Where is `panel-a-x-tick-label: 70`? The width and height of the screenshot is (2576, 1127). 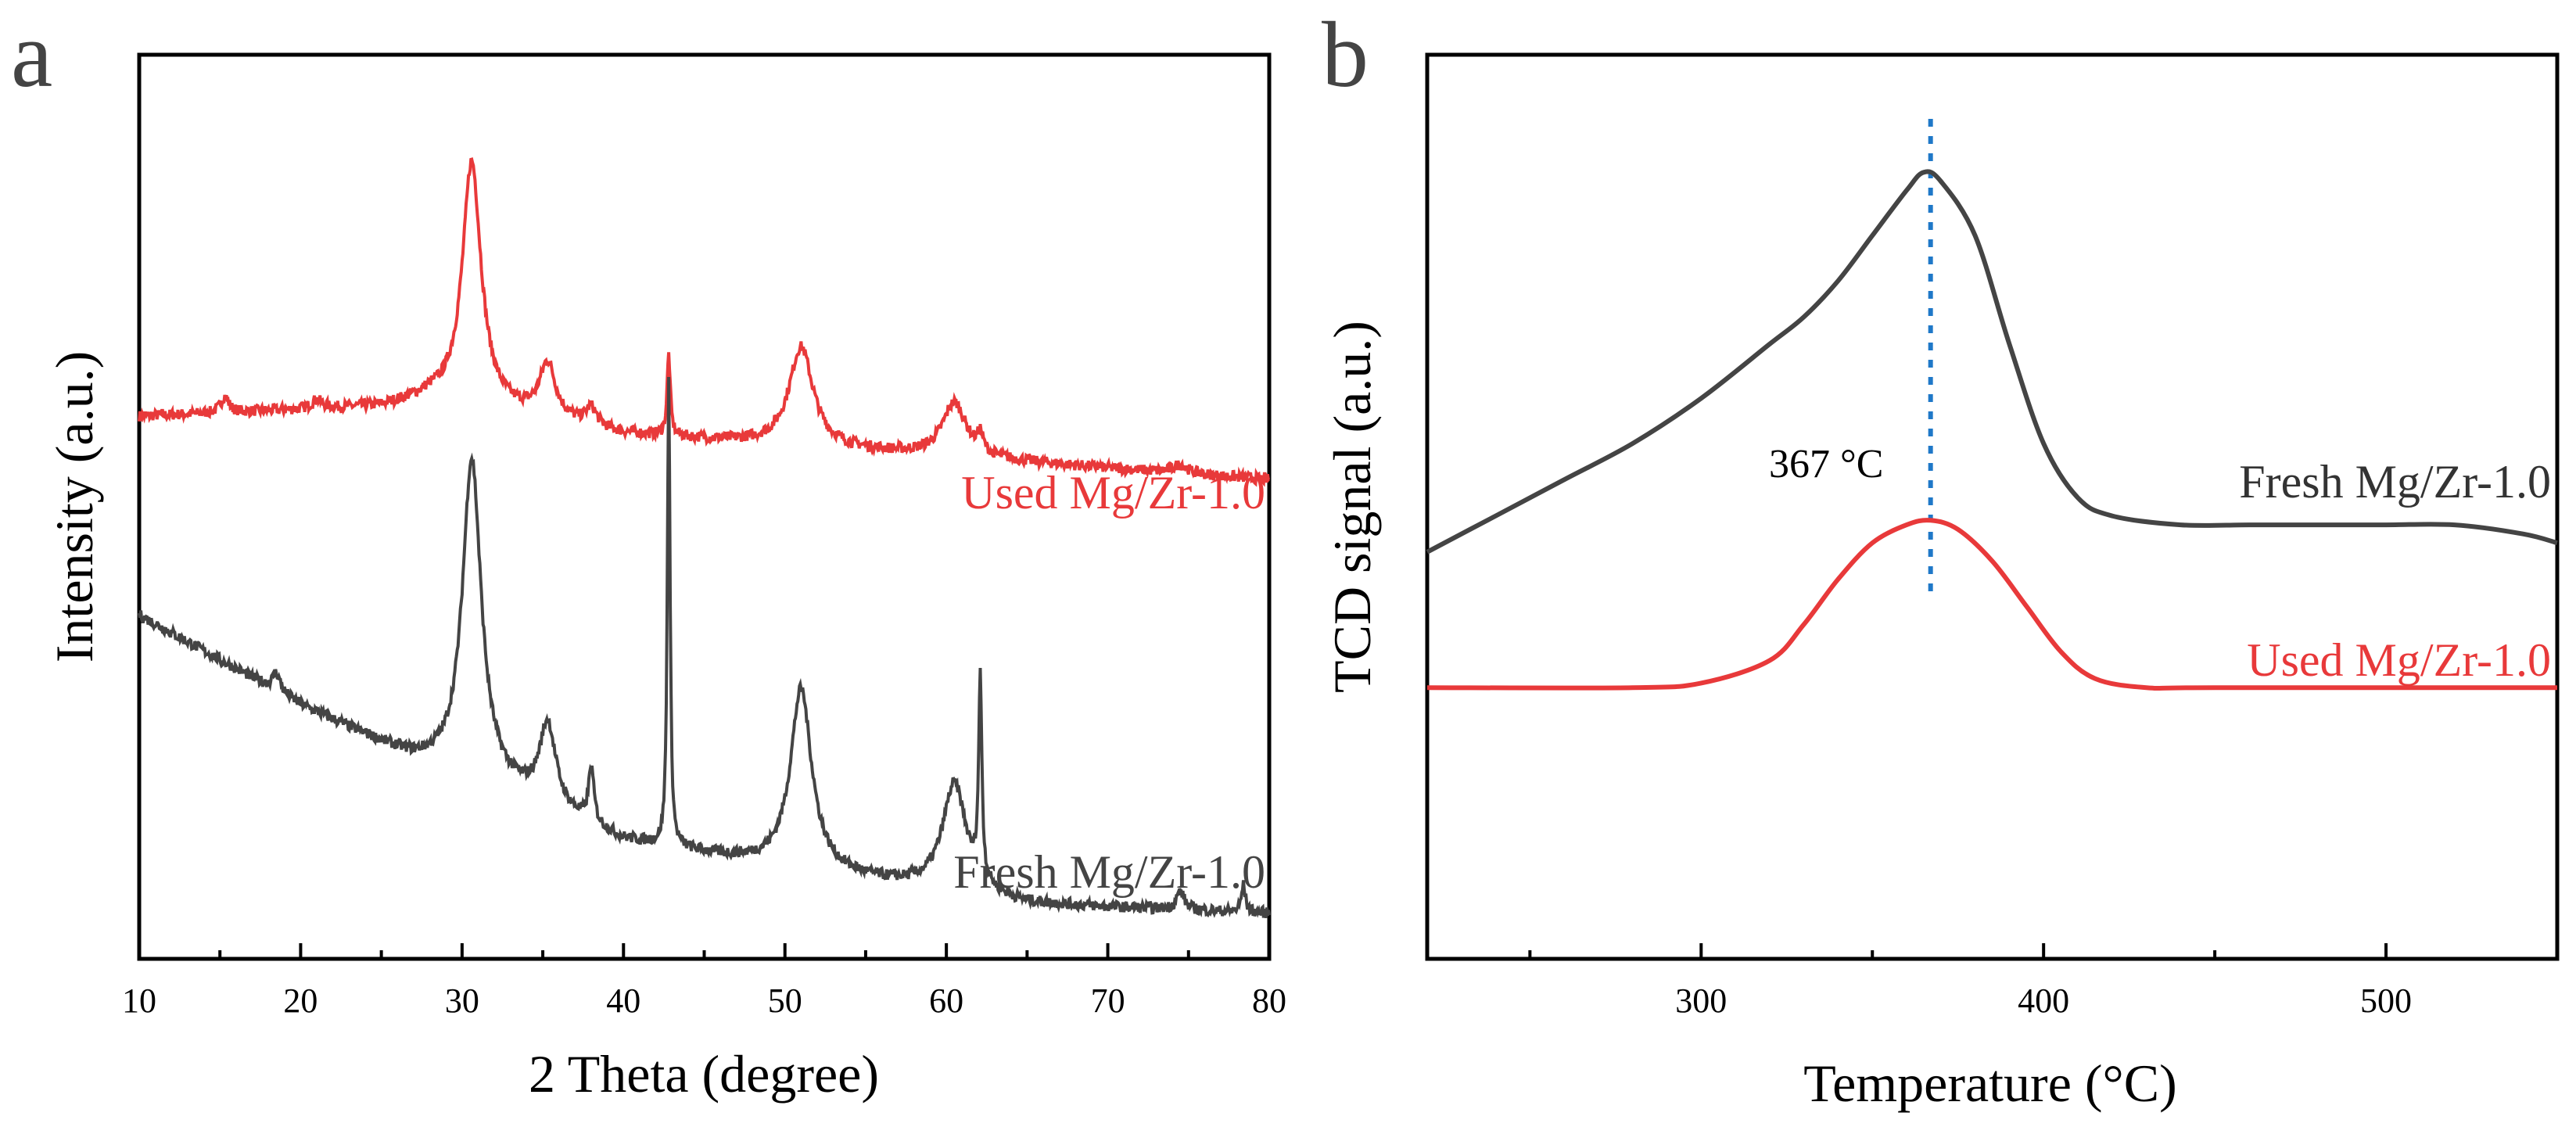 panel-a-x-tick-label: 70 is located at coordinates (1108, 1001).